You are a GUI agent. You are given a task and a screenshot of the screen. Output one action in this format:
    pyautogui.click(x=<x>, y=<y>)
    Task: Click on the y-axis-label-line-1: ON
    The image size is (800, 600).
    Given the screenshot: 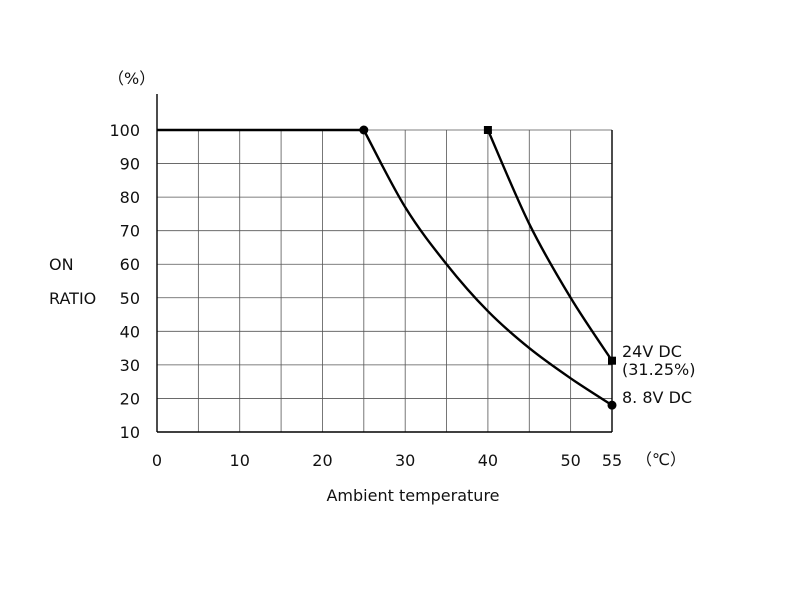 What is the action you would take?
    pyautogui.click(x=61, y=264)
    